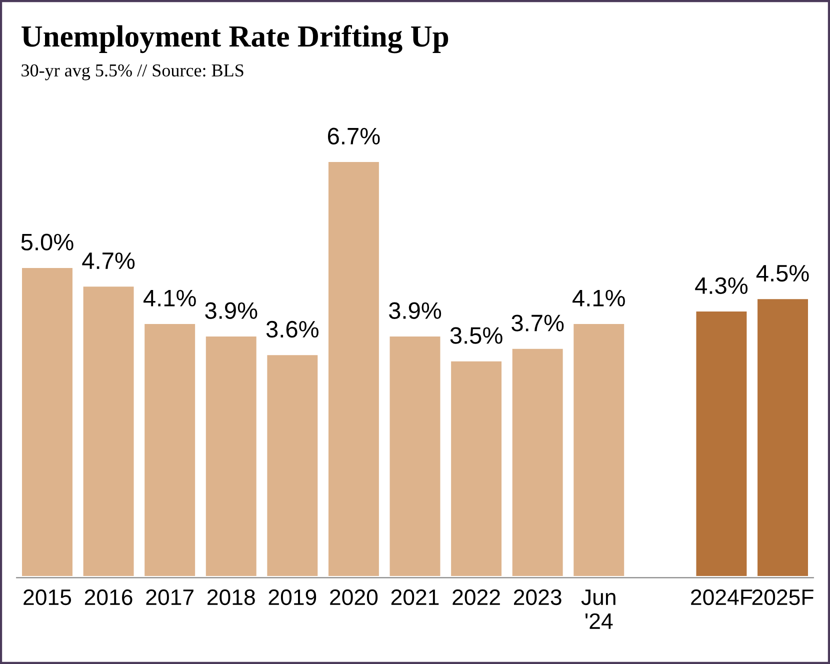 This screenshot has width=830, height=664. What do you see at coordinates (231, 597) in the screenshot?
I see `x-tick-label: 2018` at bounding box center [231, 597].